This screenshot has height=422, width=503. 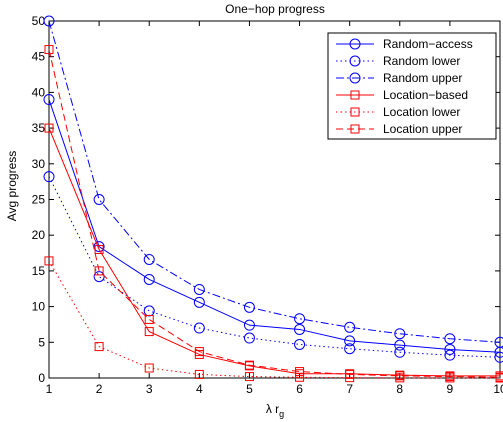 I want to click on y-tick-label: 45, so click(x=39, y=57).